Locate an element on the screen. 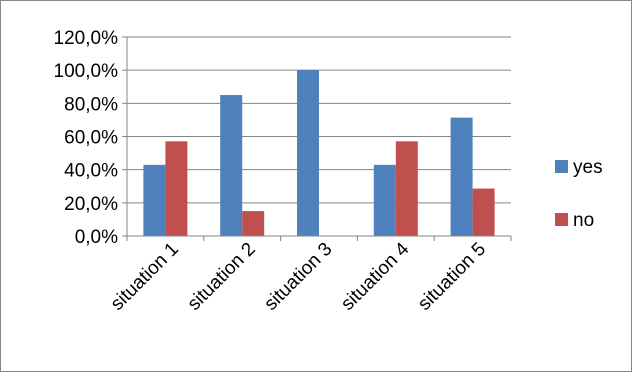 Image resolution: width=632 pixels, height=372 pixels. y-tick-label: 60,0% is located at coordinates (91, 138).